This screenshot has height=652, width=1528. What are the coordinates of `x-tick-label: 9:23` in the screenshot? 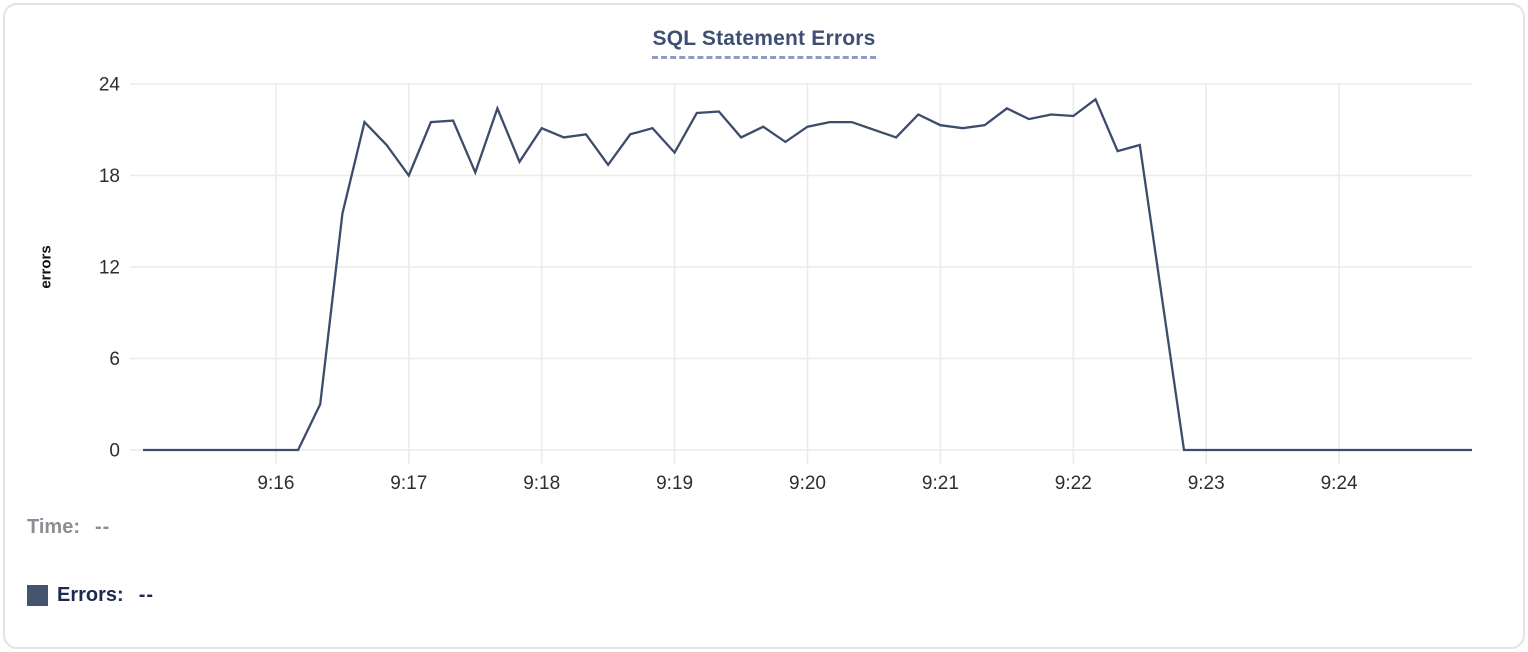 It's located at (1206, 483).